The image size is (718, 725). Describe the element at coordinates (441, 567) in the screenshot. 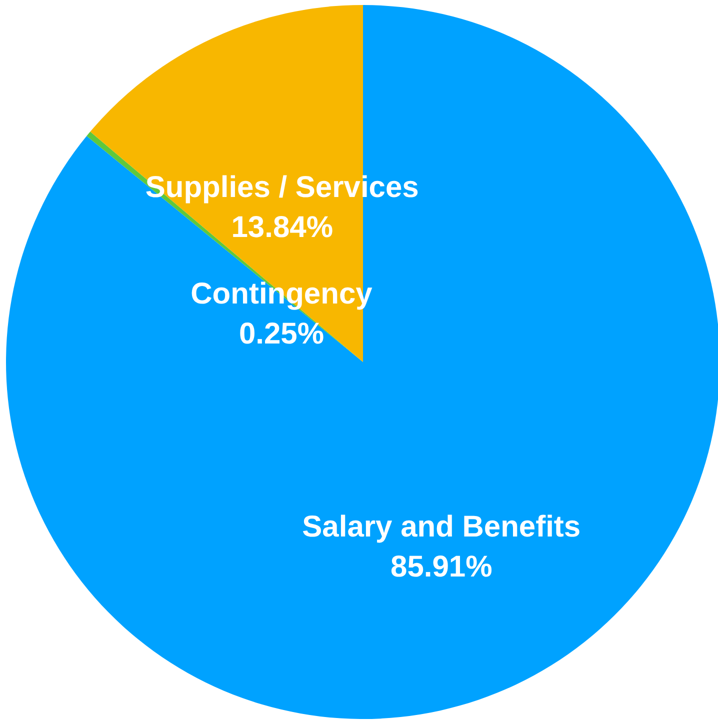

I see `data-label: 85.91%` at that location.